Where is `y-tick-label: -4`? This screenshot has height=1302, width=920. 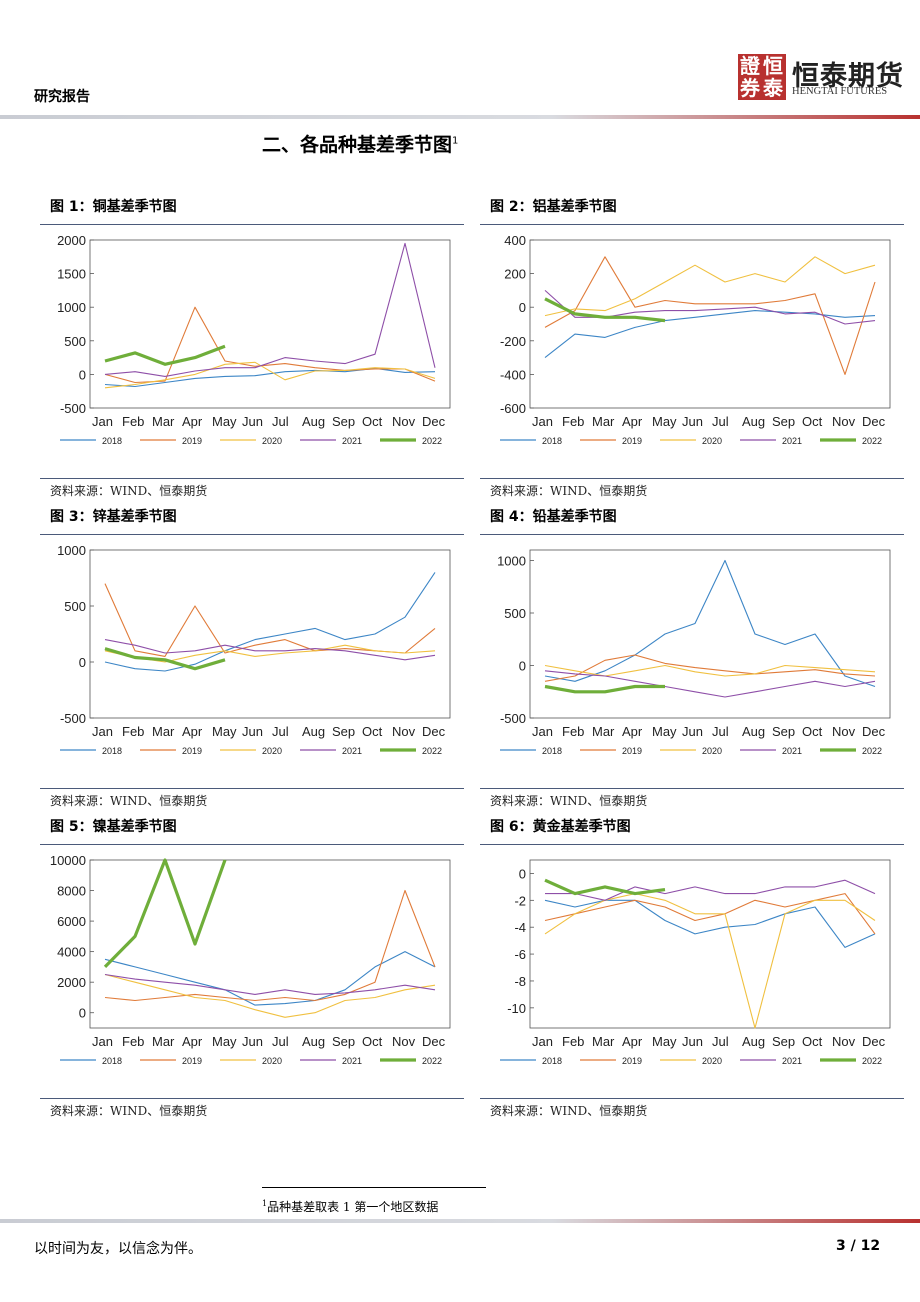 y-tick-label: -4 is located at coordinates (520, 927).